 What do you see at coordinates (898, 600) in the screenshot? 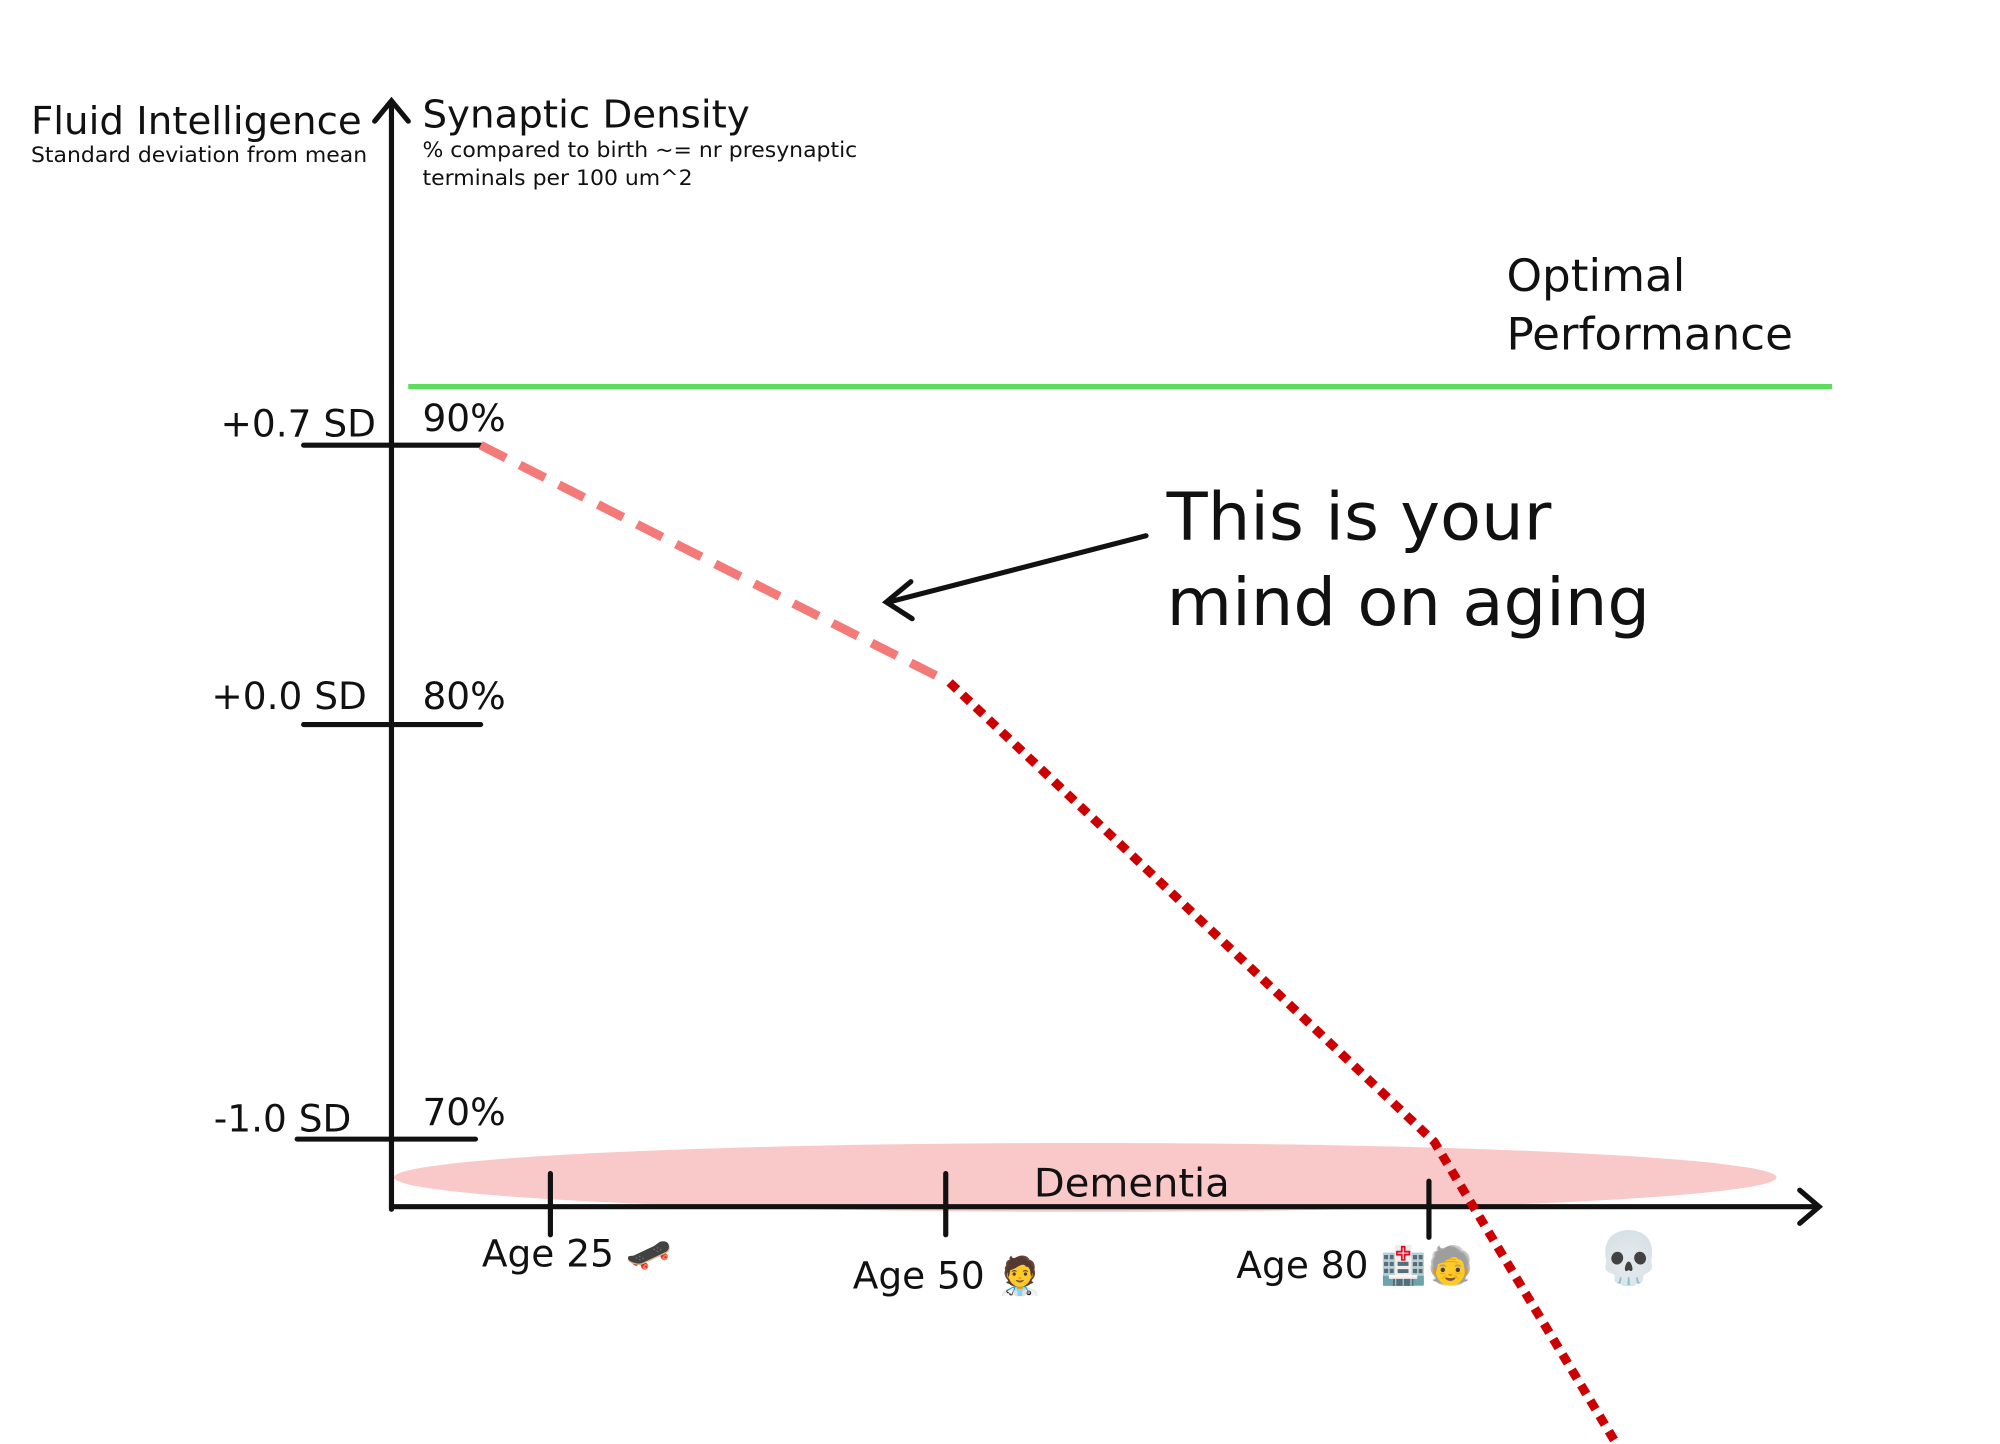
I see `annotation-arrowhead` at bounding box center [898, 600].